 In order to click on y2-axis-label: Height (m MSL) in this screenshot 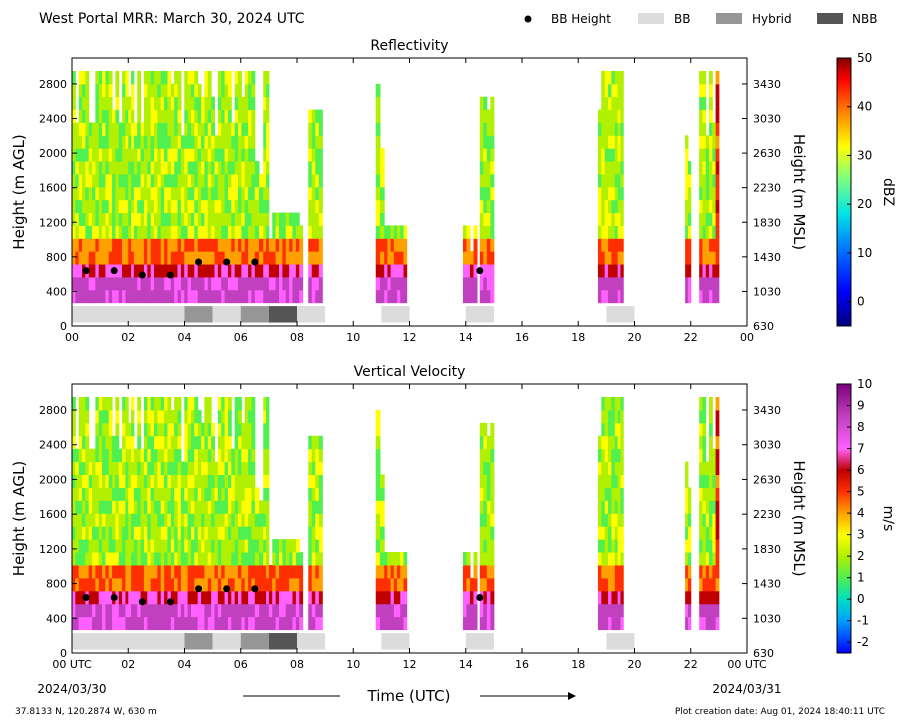, I will do `click(799, 192)`.